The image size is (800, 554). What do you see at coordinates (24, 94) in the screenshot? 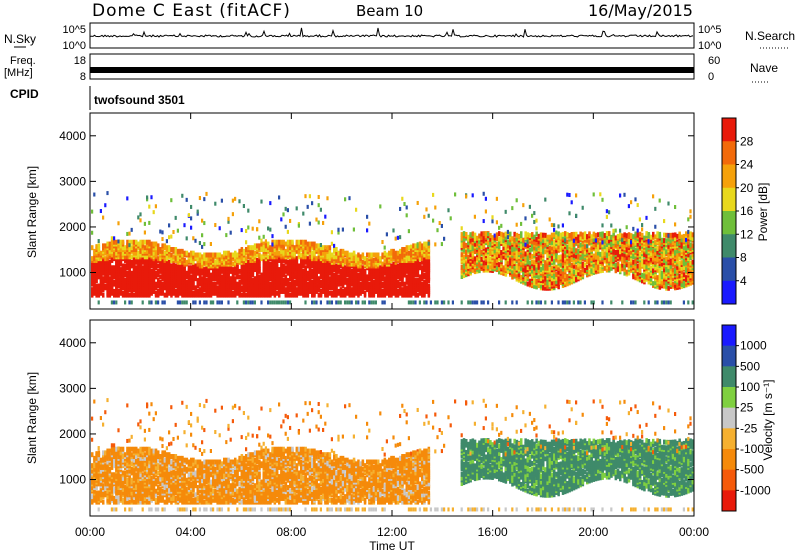
I see `cpid-label: CPID` at bounding box center [24, 94].